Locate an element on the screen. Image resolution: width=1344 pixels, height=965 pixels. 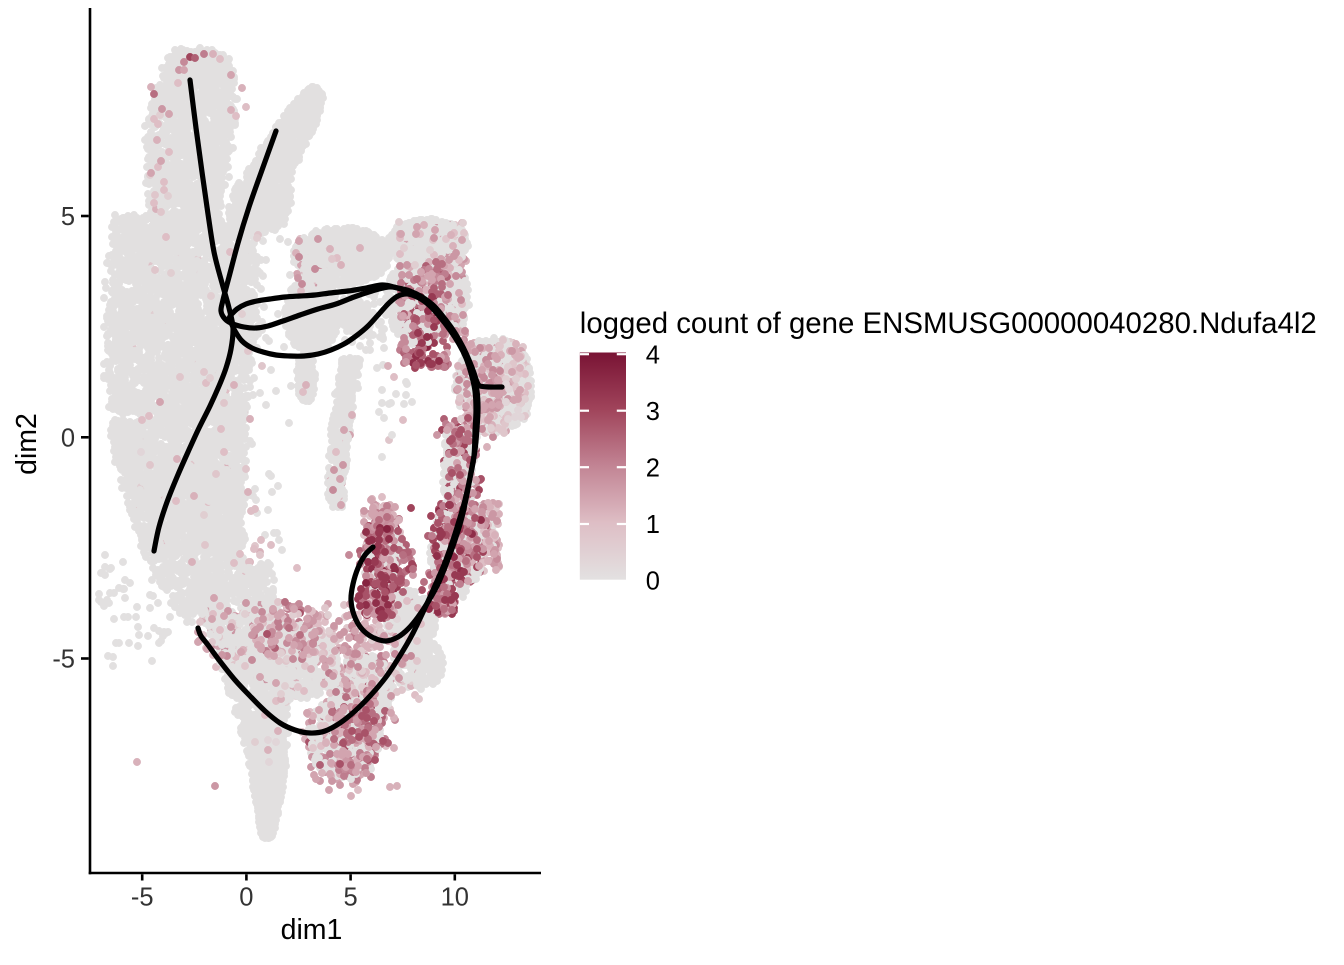
svg-text: 1 is located at coordinates (653, 525).